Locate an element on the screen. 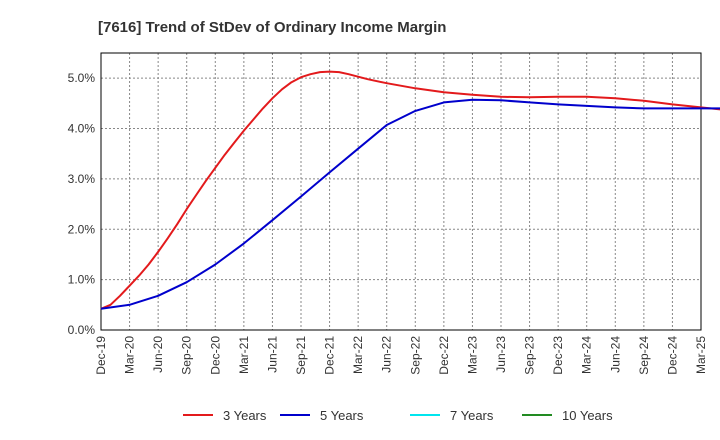  x-tick-label: Jun-22 is located at coordinates (387, 354).